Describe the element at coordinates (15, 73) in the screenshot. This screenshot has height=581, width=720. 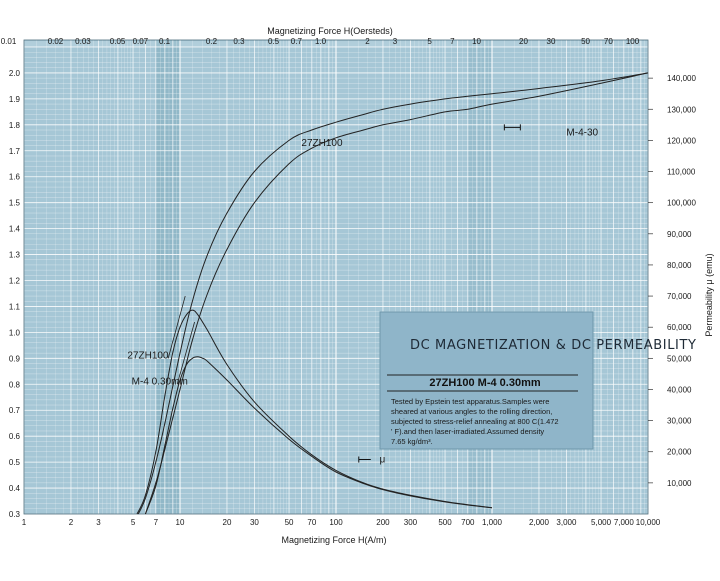
I see `y-tick-label: 2.0` at that location.